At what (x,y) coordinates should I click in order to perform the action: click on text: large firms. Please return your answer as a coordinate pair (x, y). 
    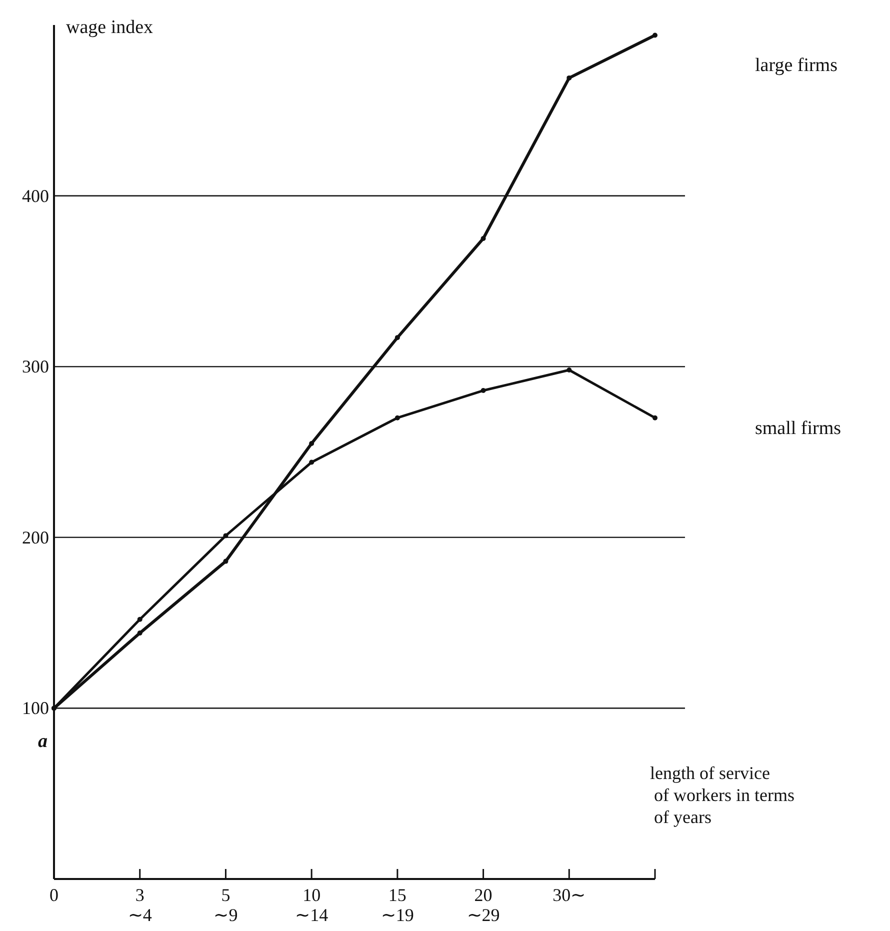
    Looking at the image, I should click on (796, 65).